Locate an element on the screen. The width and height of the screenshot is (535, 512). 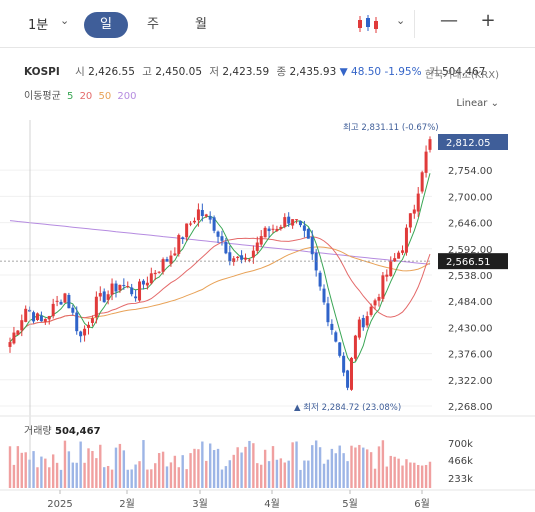
high-annotation: 최고 2,831.11 (-0.67%) is located at coordinates (391, 127).